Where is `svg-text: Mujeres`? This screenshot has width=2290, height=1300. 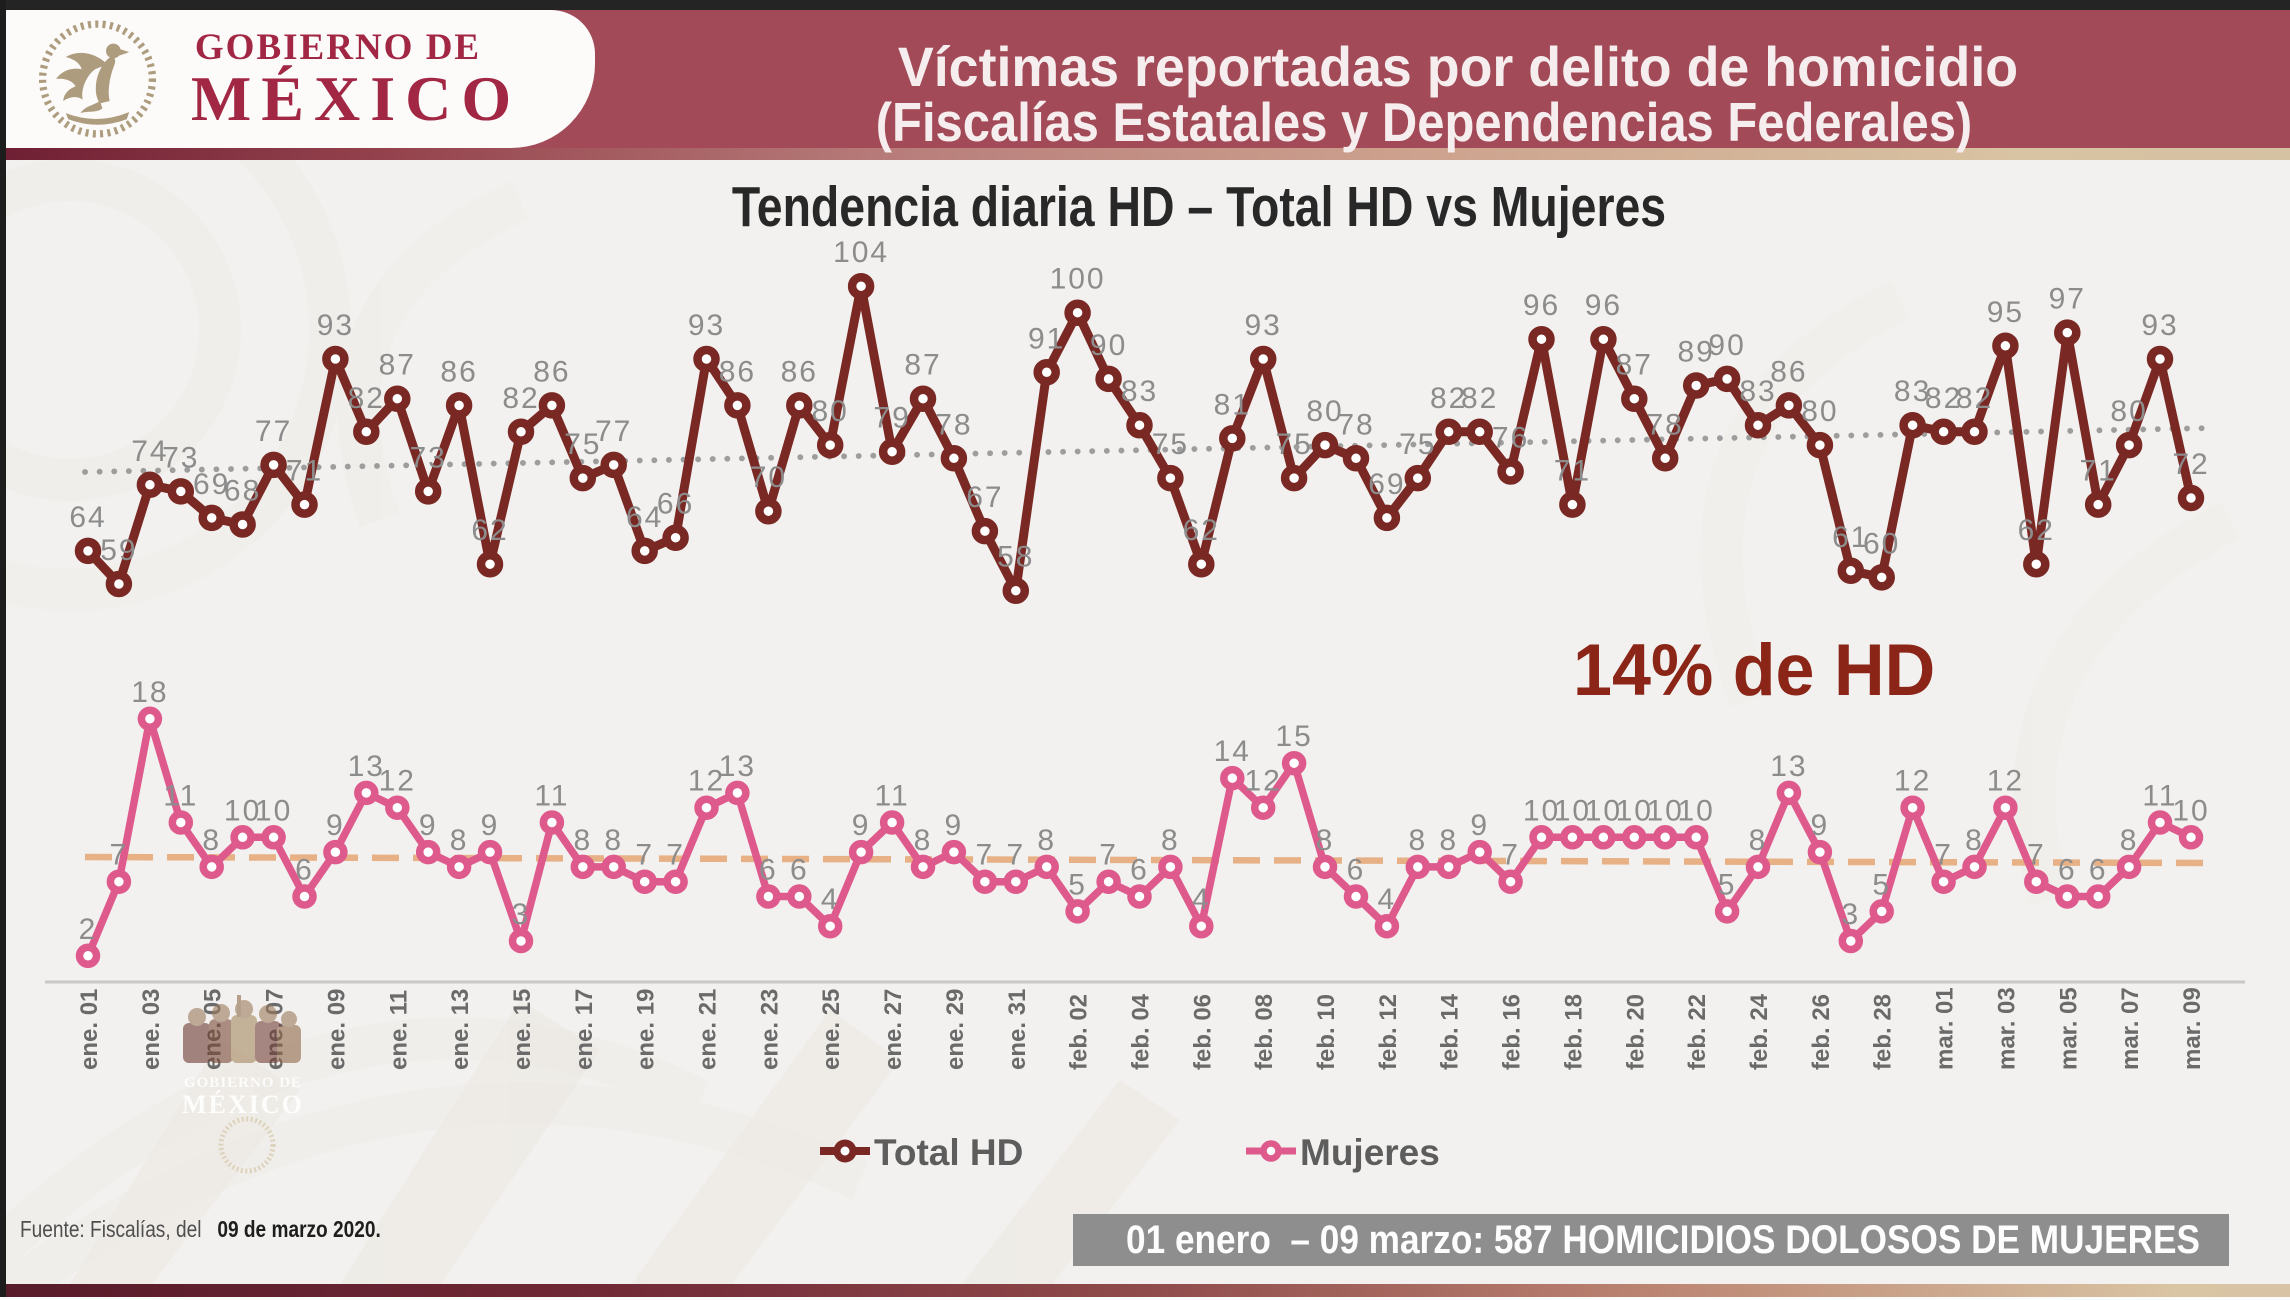
svg-text: Mujeres is located at coordinates (1370, 1154).